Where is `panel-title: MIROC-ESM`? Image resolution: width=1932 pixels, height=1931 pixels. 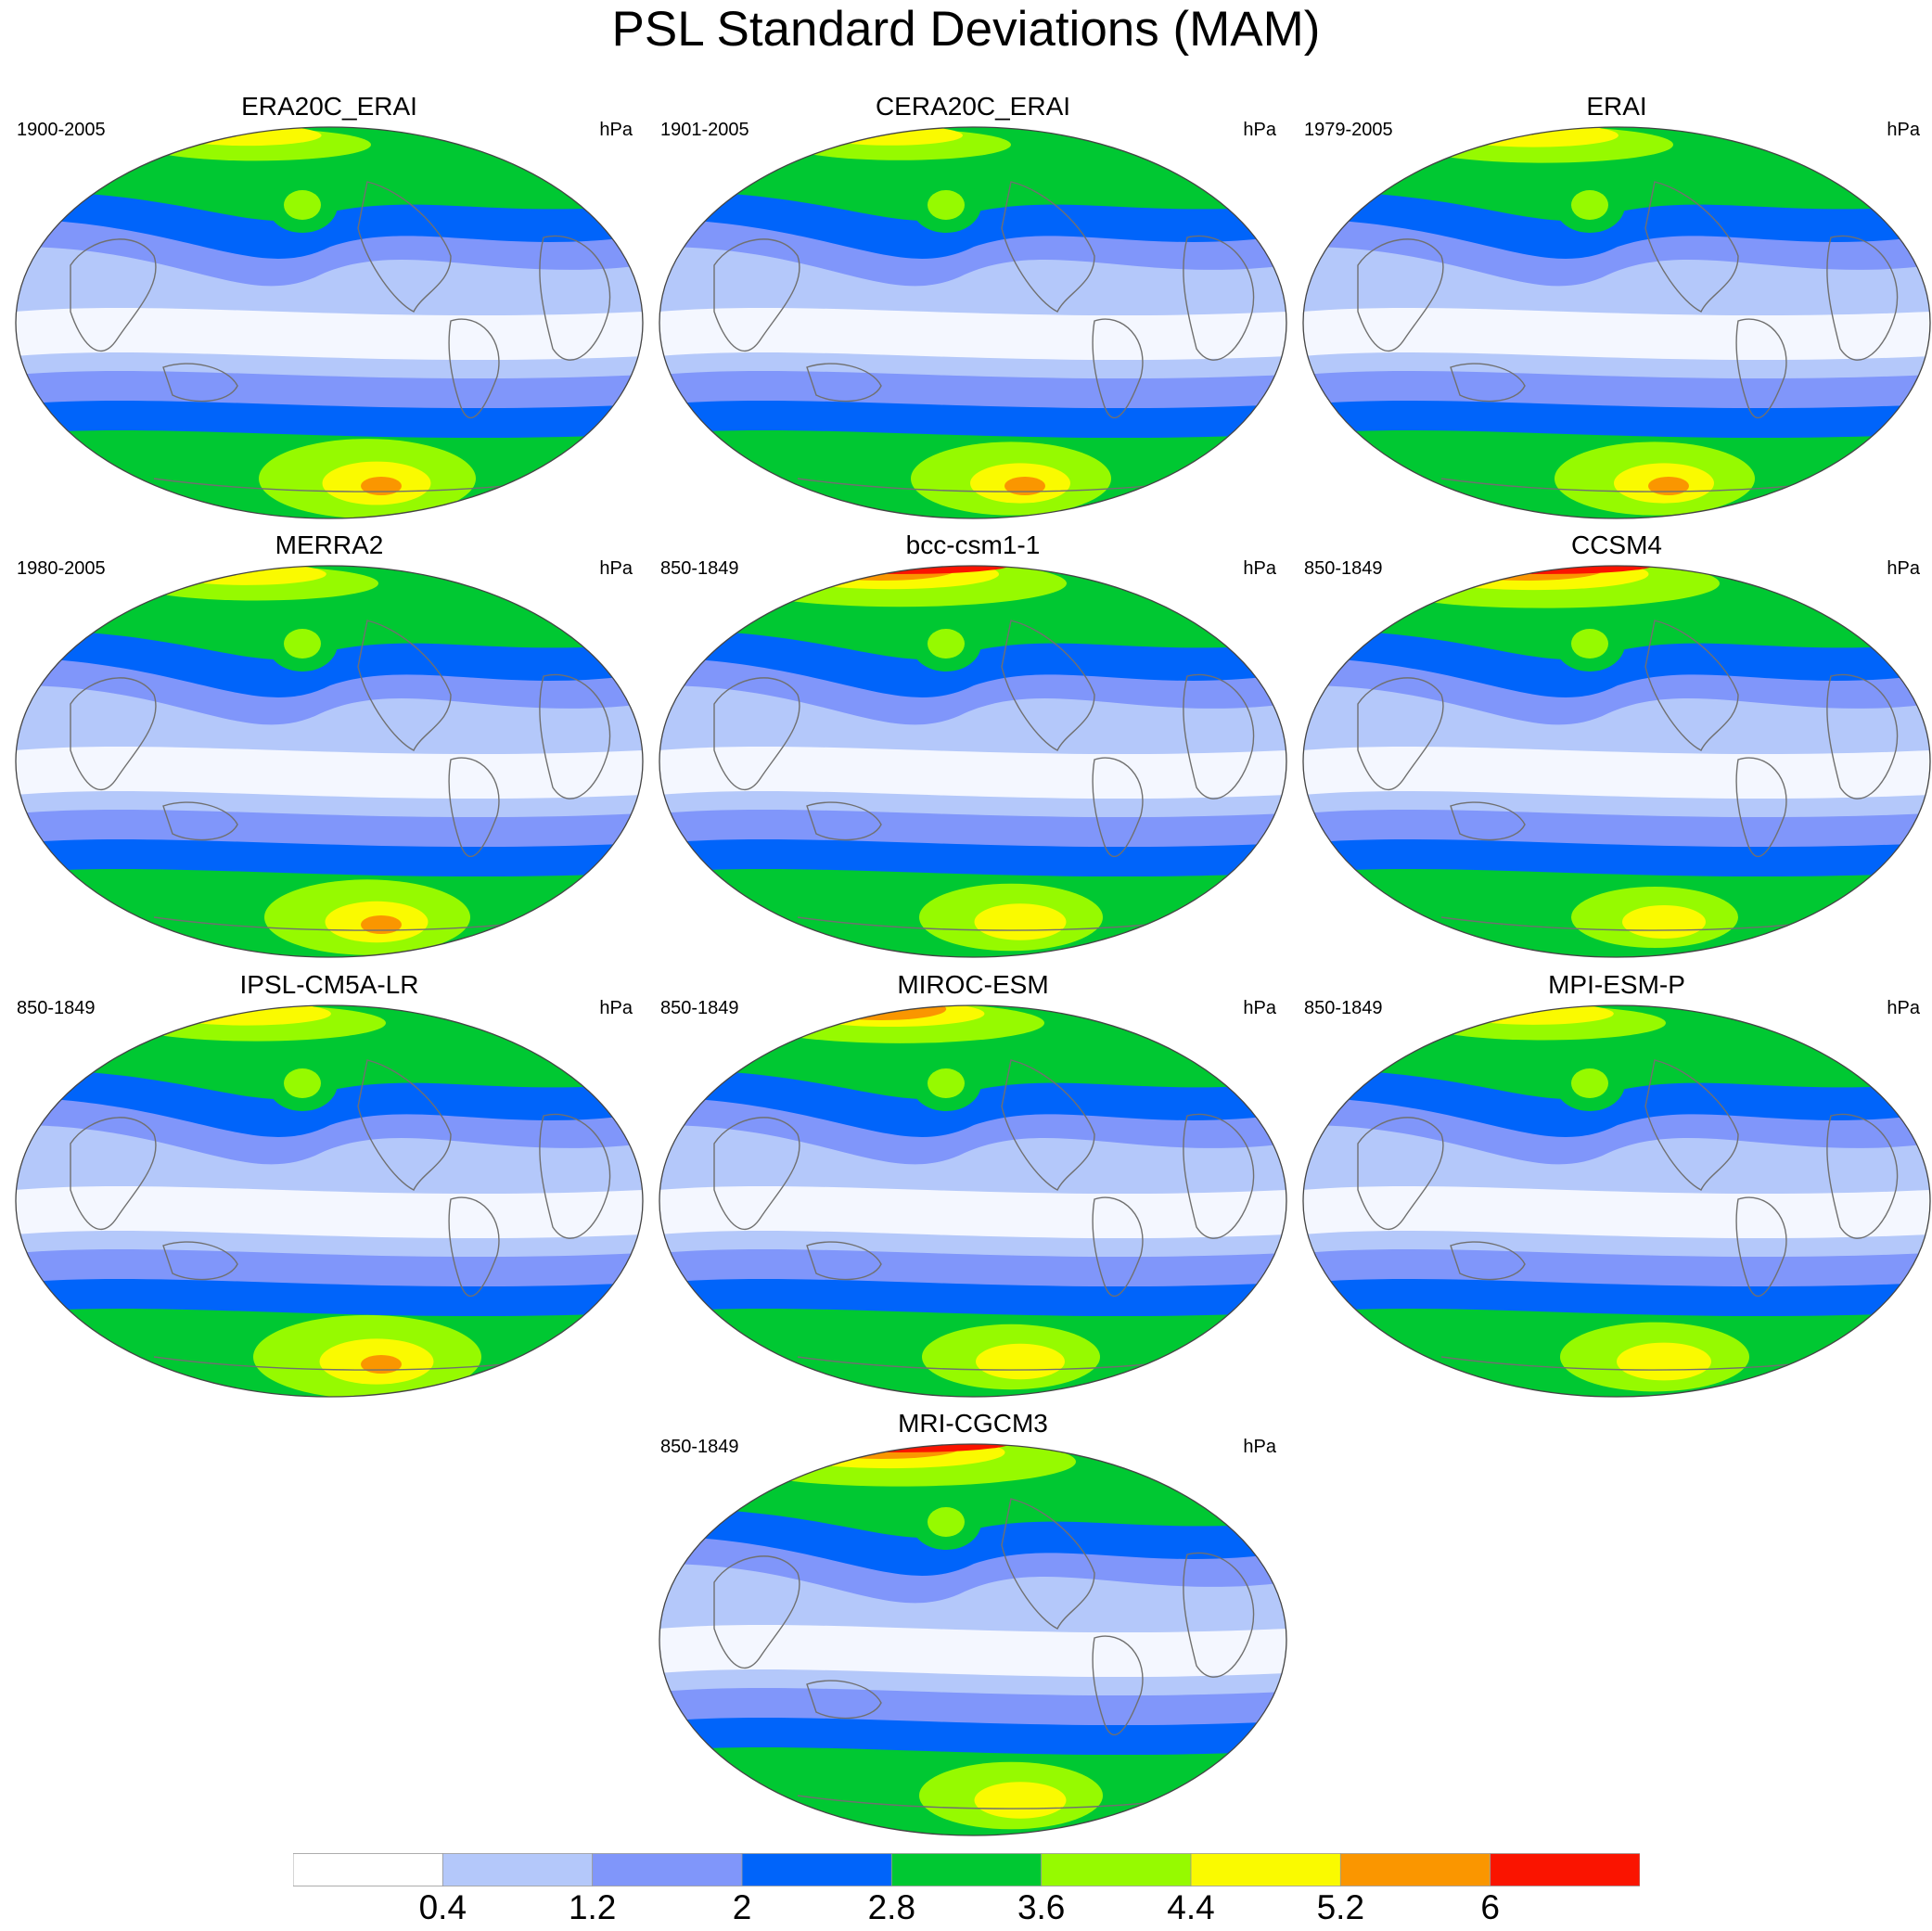 panel-title: MIROC-ESM is located at coordinates (973, 984).